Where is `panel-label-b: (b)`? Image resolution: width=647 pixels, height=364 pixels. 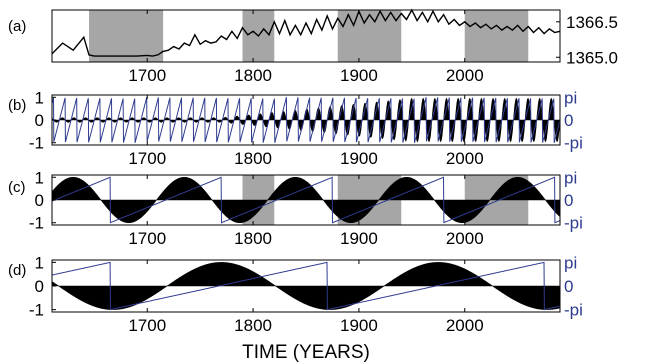 panel-label-b: (b) is located at coordinates (17, 105).